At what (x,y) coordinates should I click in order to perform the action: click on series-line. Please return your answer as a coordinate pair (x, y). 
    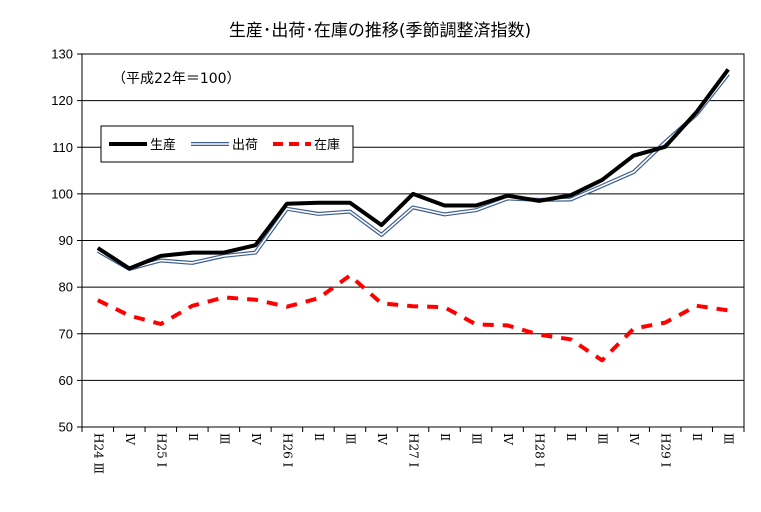
    Looking at the image, I should click on (412, 318).